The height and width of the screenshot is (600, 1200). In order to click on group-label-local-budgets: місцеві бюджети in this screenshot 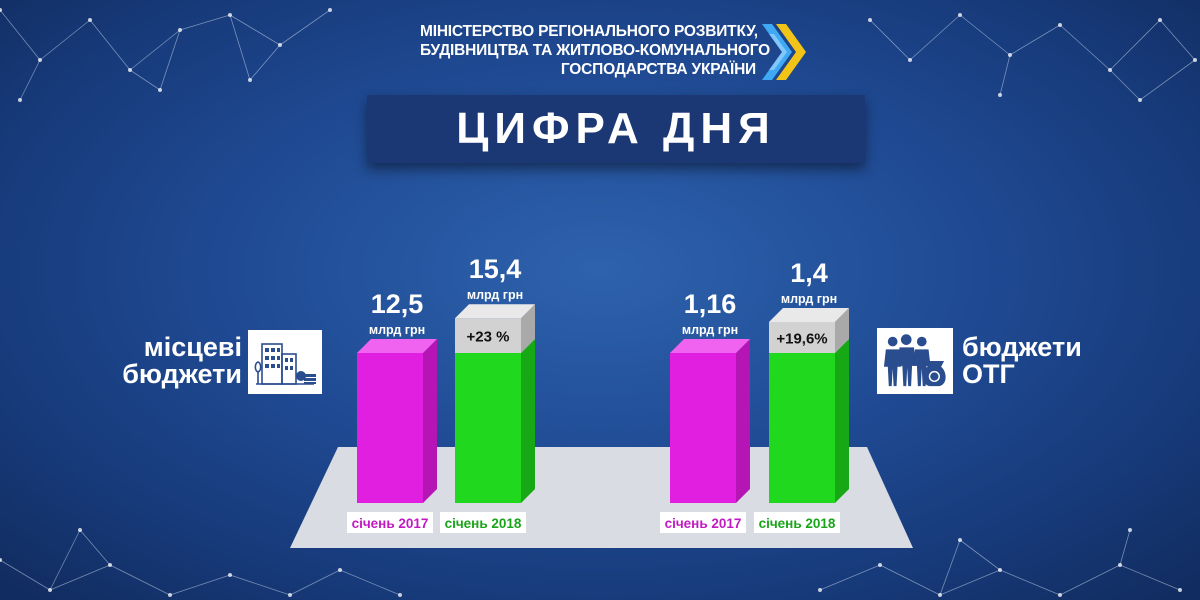, I will do `click(177, 361)`.